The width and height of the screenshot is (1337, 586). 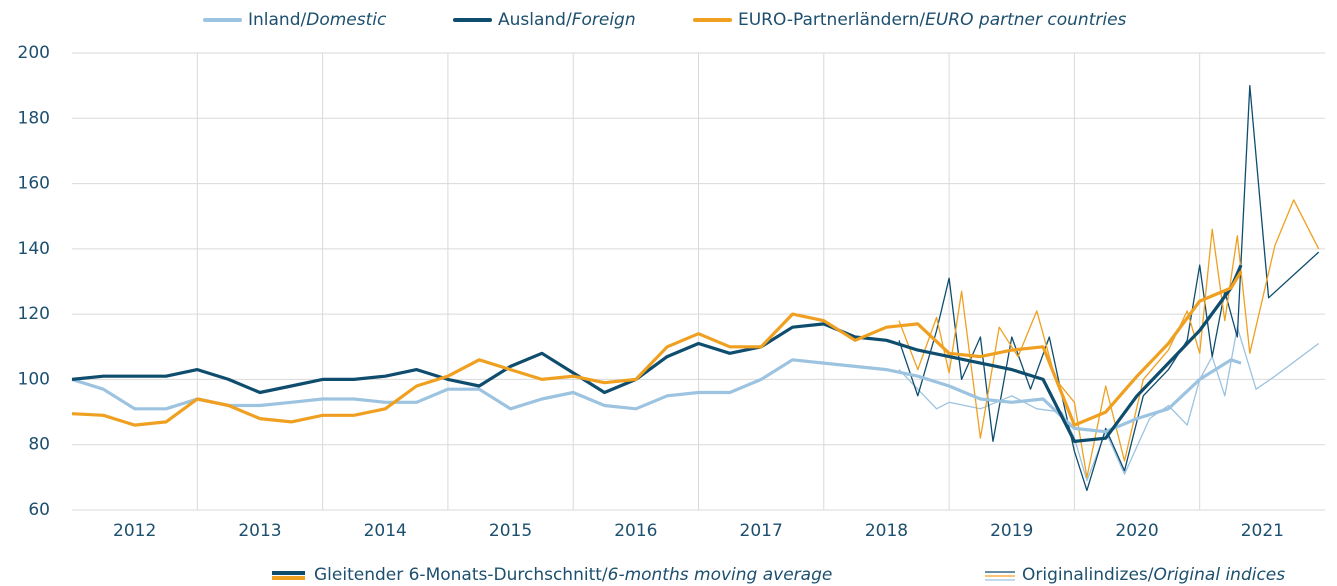 I want to click on y-tick-label: 140, so click(x=34, y=249).